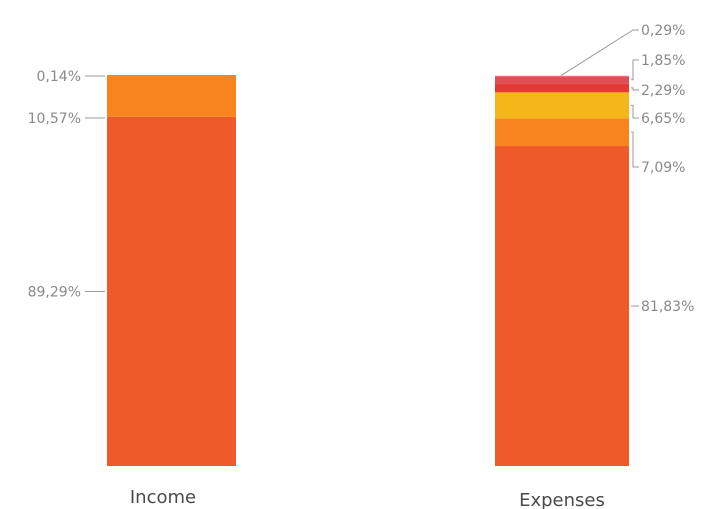 This screenshot has width=717, height=509. I want to click on data-label-income-2: 0,14%, so click(59, 77).